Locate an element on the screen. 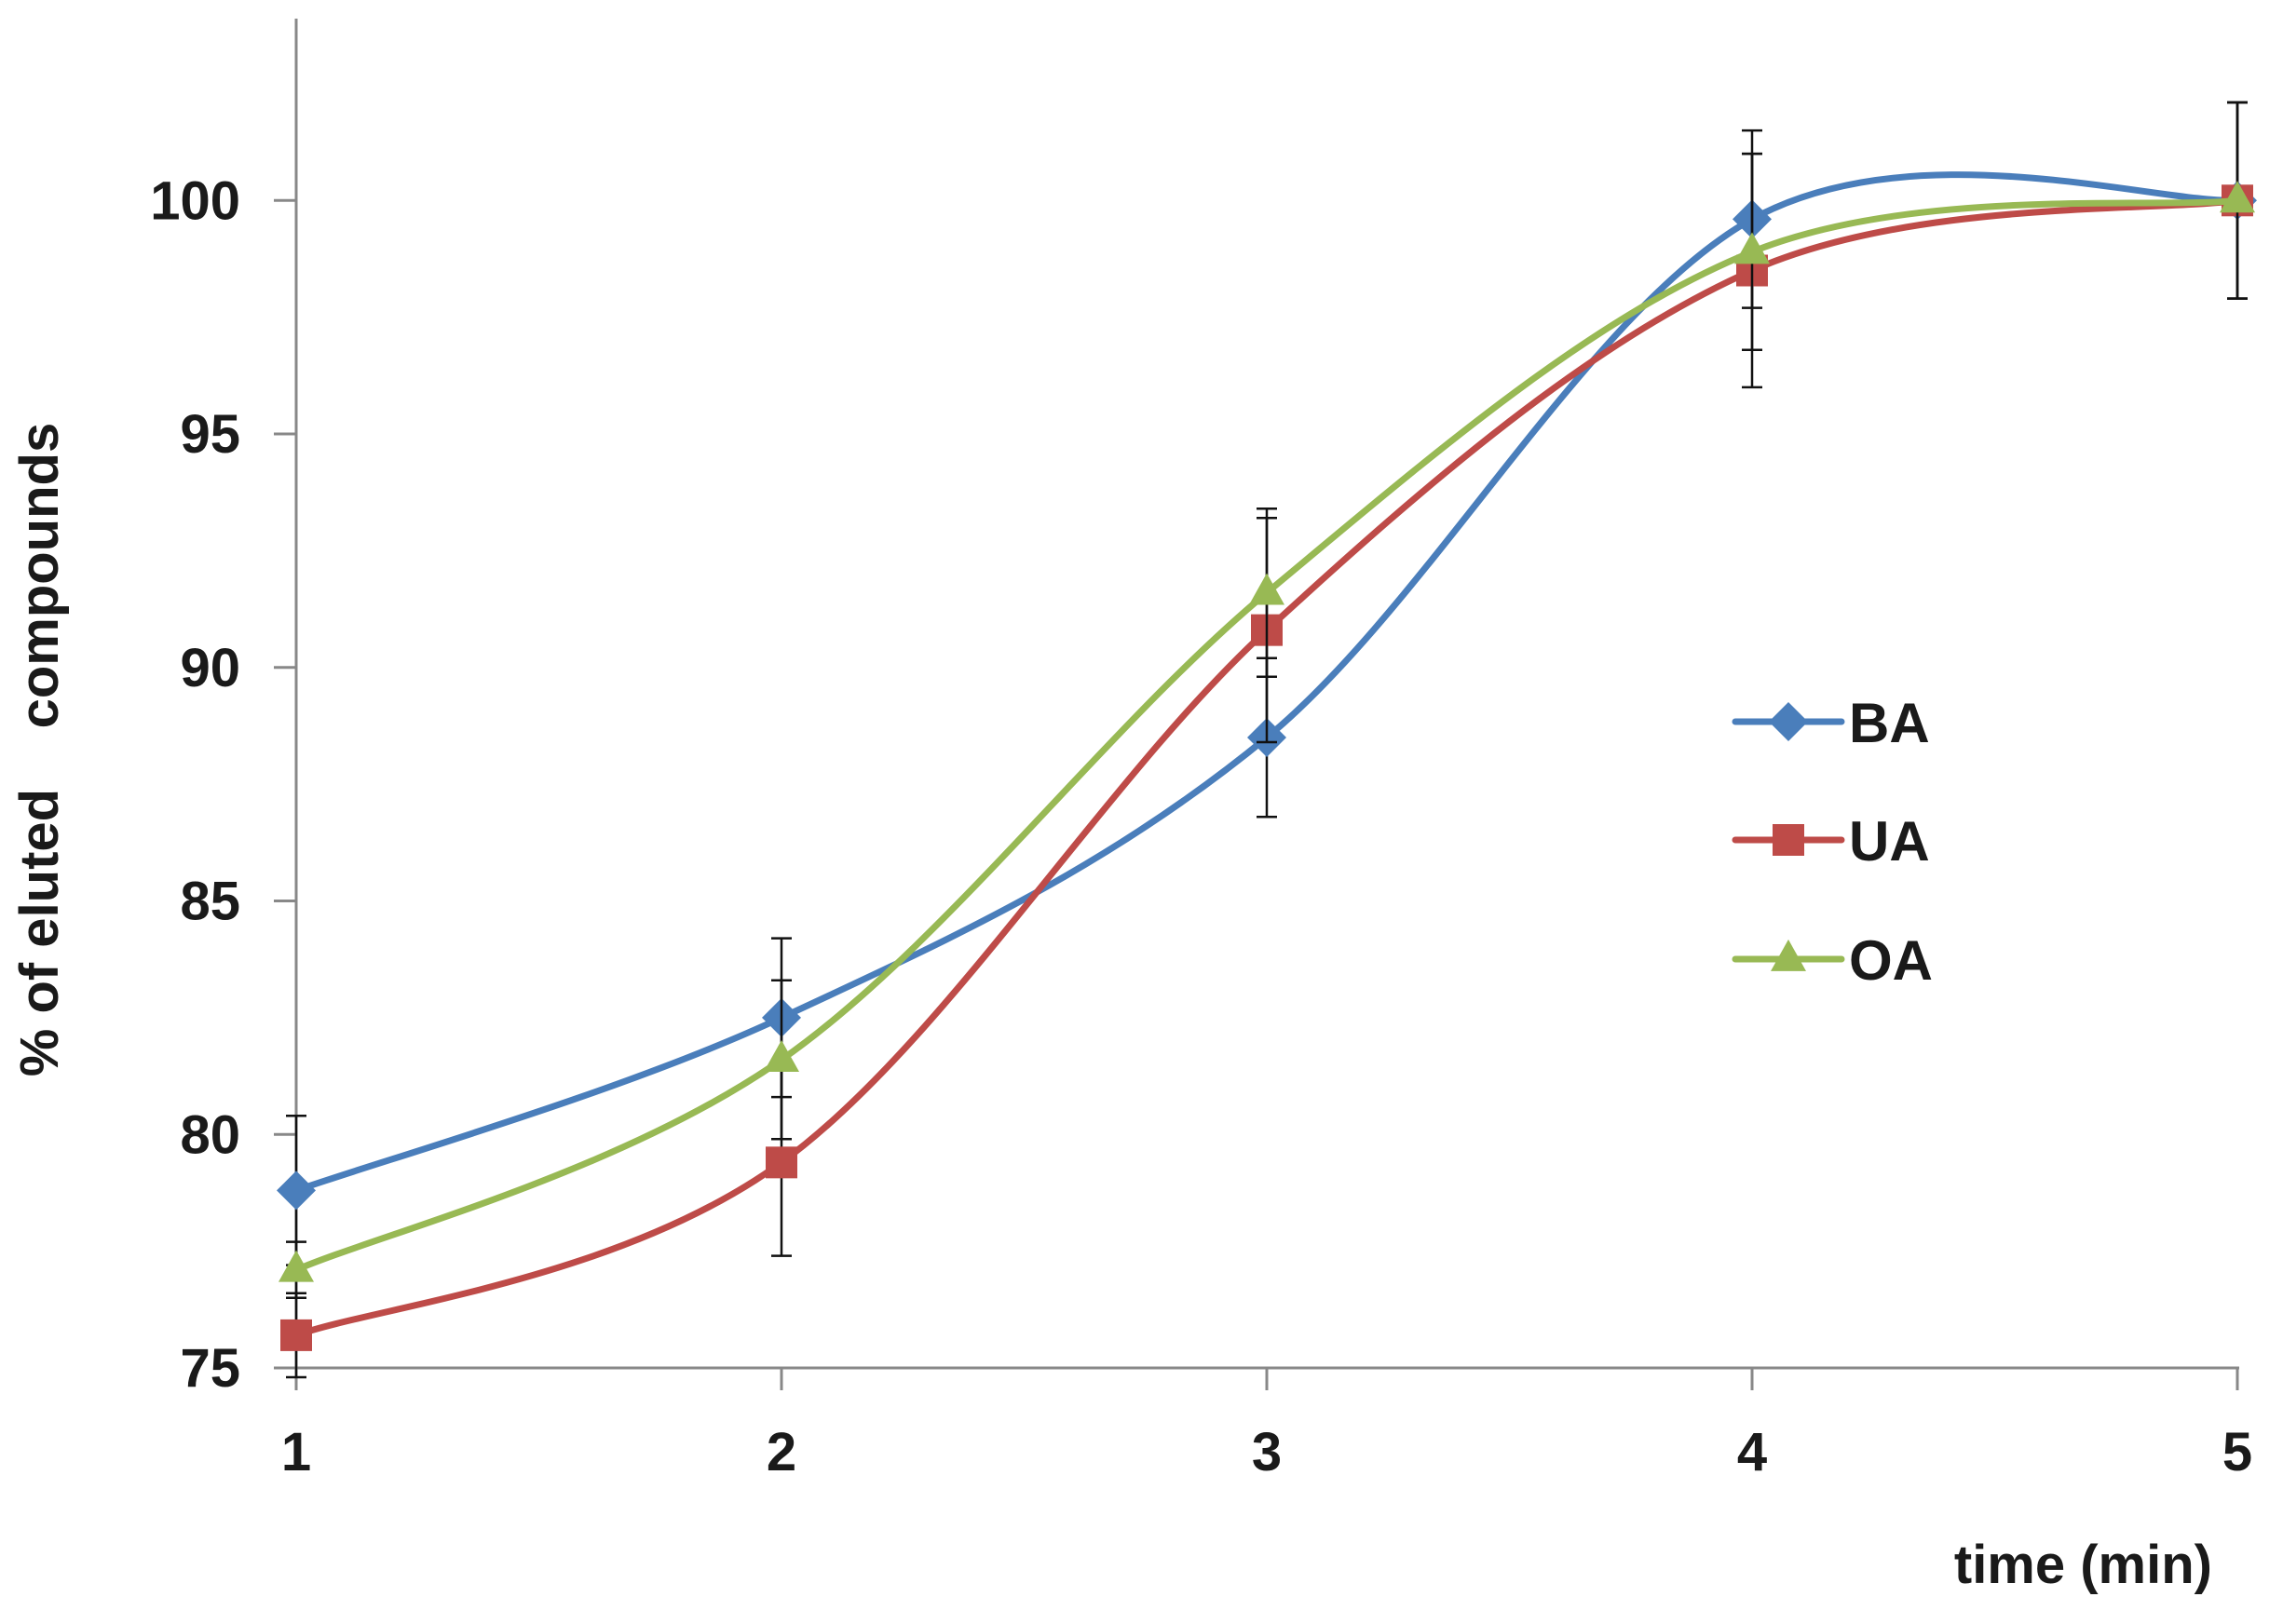  legend-label-ua: UA is located at coordinates (1889, 841).